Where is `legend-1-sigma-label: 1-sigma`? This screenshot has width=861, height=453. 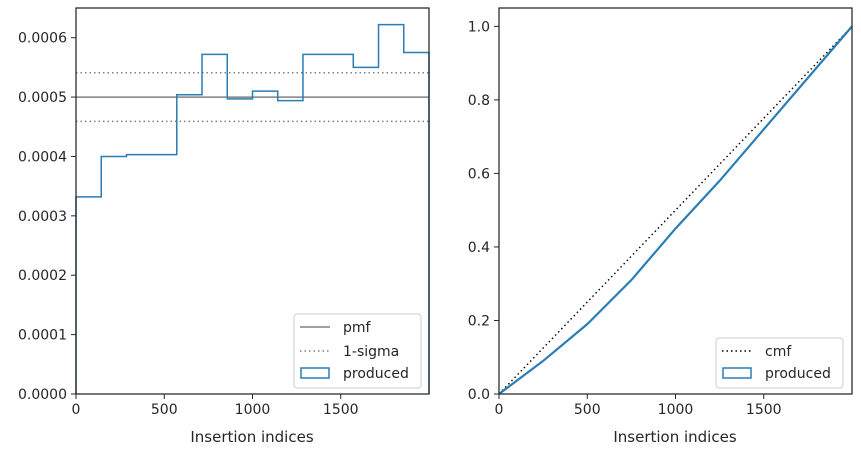 legend-1-sigma-label: 1-sigma is located at coordinates (371, 352).